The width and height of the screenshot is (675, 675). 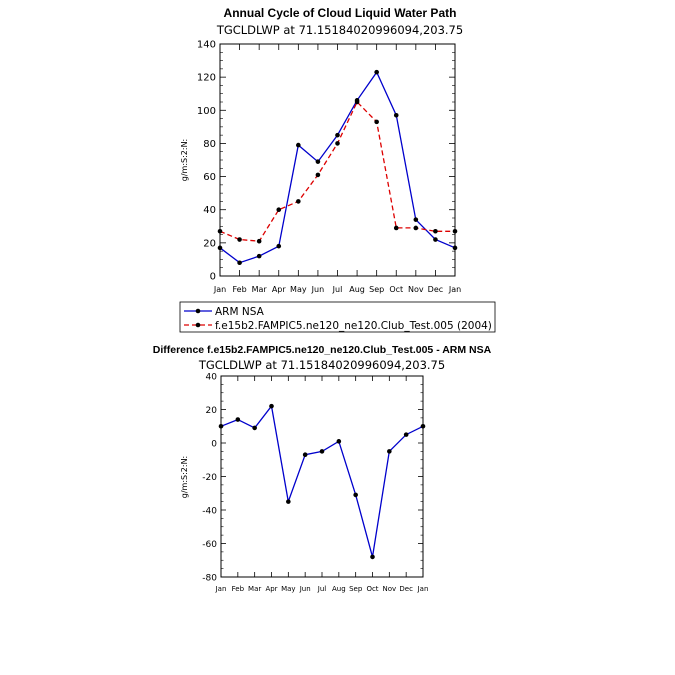 What do you see at coordinates (435, 289) in the screenshot?
I see `chart-1-x-tick-label: Dec` at bounding box center [435, 289].